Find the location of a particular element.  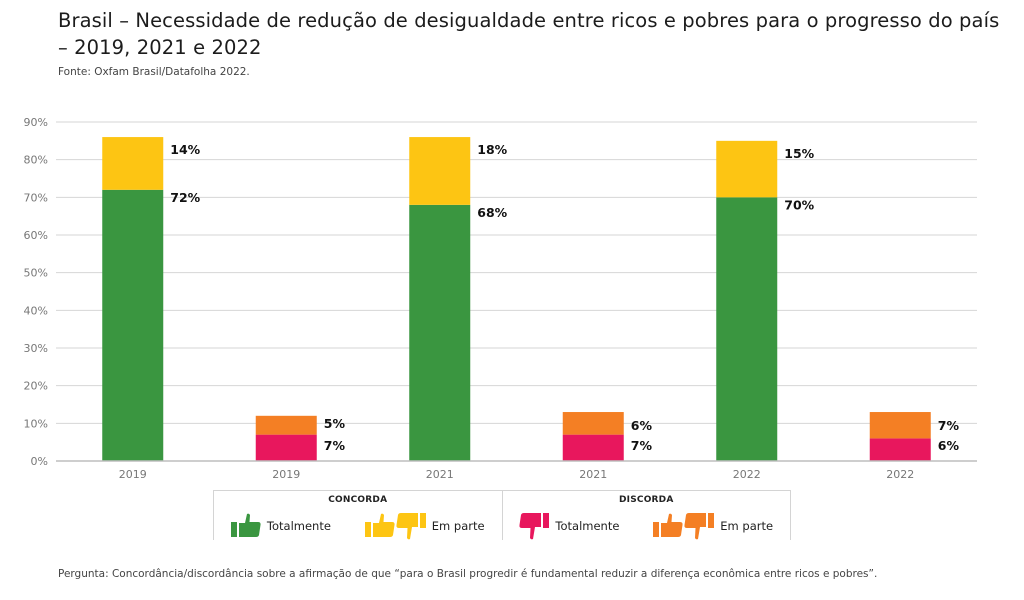

y-tick-label: 90% is located at coordinates (36, 122).